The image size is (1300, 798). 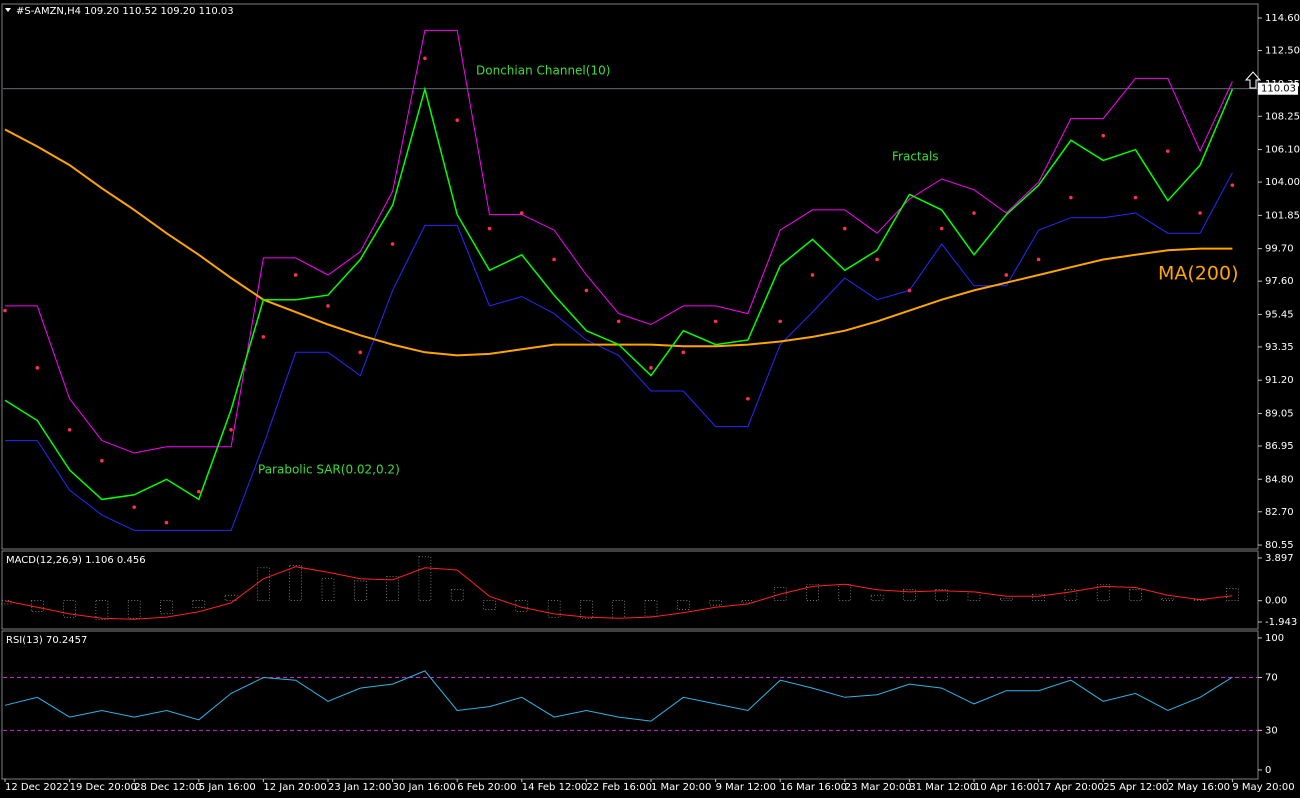 I want to click on y-tick-label: 108.25, so click(x=1282, y=116).